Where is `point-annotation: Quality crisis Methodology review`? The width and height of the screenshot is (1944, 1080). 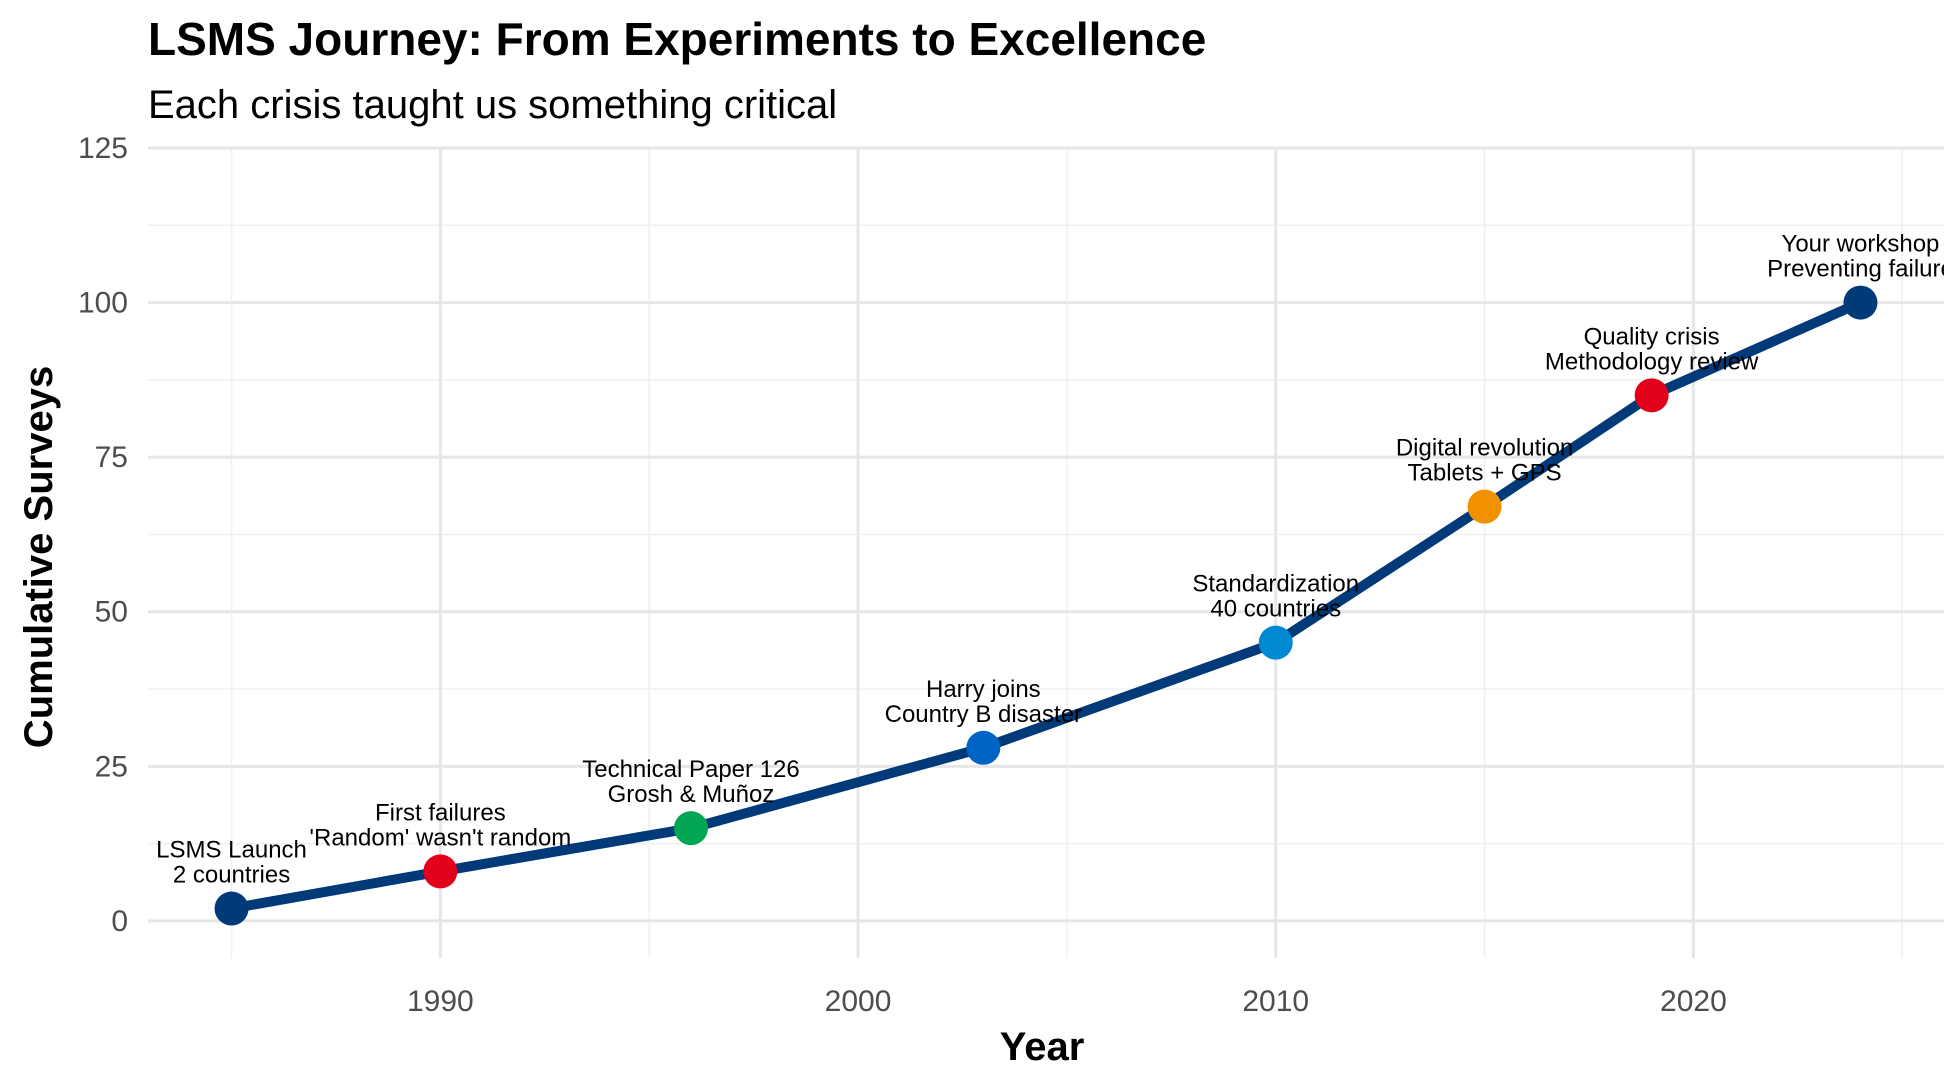 point-annotation: Quality crisis Methodology review is located at coordinates (1652, 349).